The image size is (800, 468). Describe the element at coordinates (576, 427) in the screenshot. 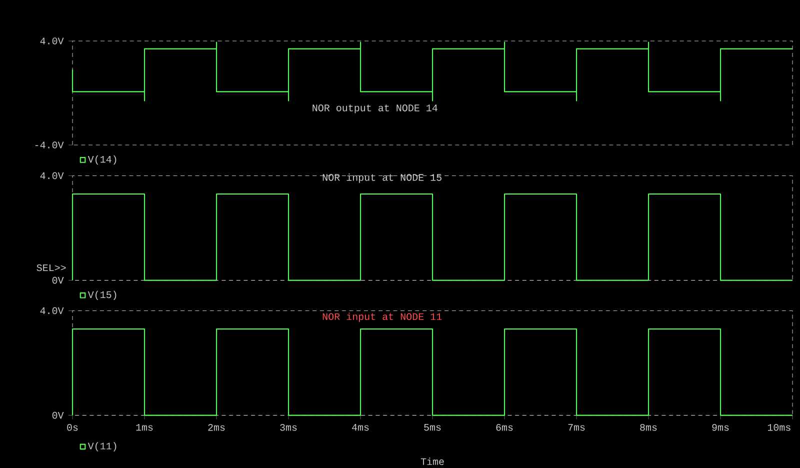

I see `x-tick-label: 7ms` at that location.